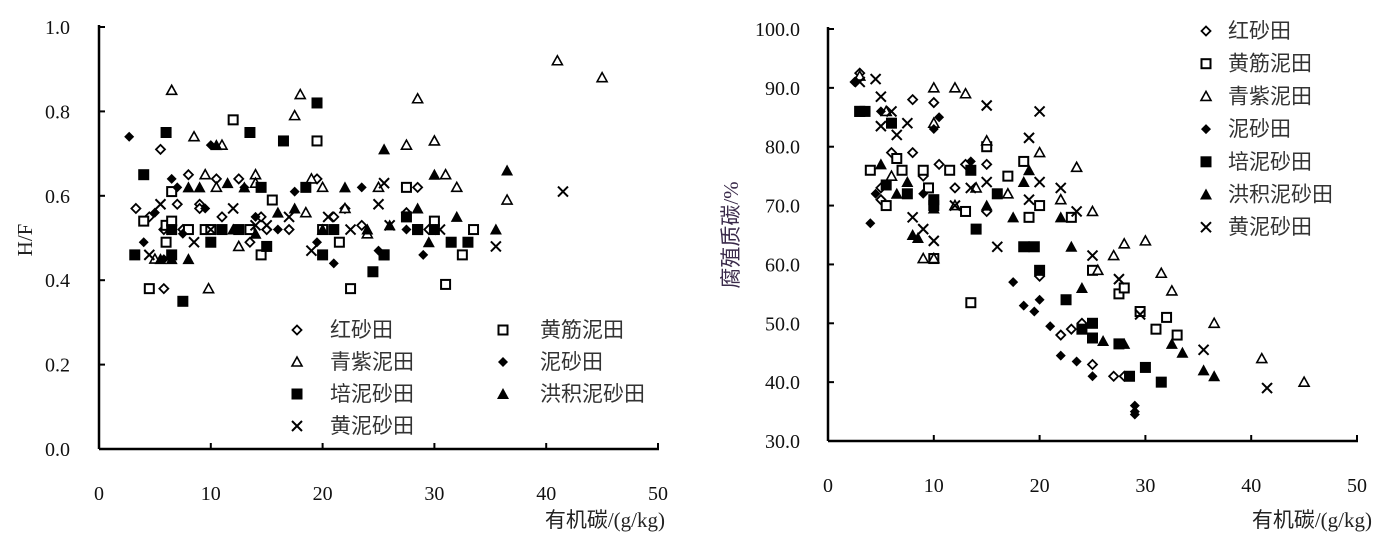 The image size is (1387, 542). Describe the element at coordinates (782, 207) in the screenshot. I see `y-tick-label: 70.0` at that location.